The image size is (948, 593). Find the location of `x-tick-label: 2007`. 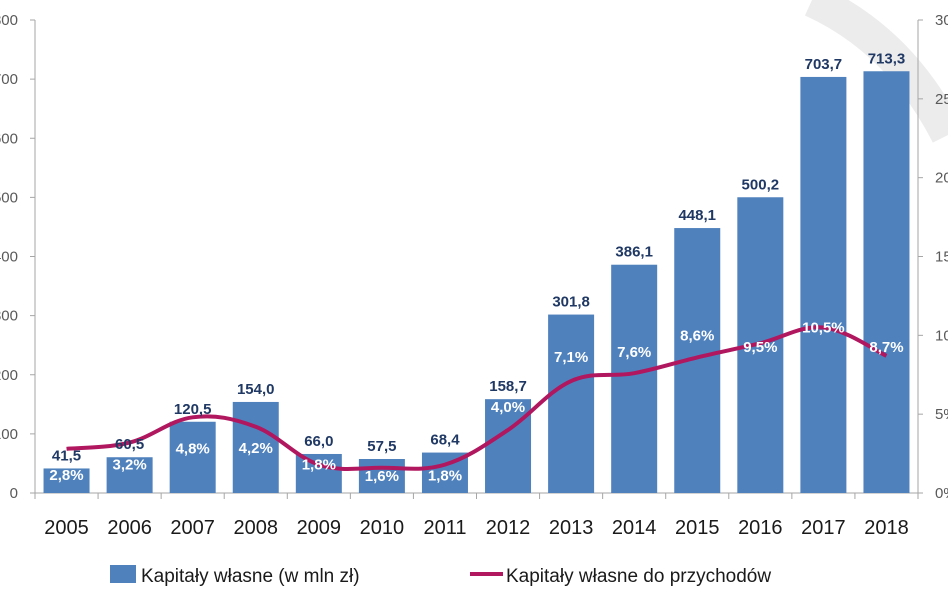

x-tick-label: 2007 is located at coordinates (192, 528).